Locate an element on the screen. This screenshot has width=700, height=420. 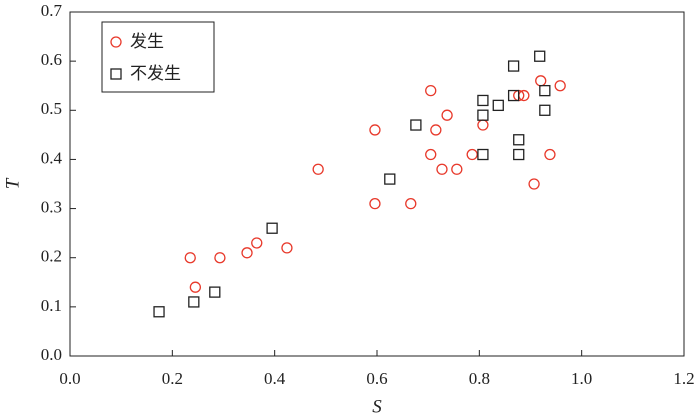
x-axis-title: S is located at coordinates (377, 406).